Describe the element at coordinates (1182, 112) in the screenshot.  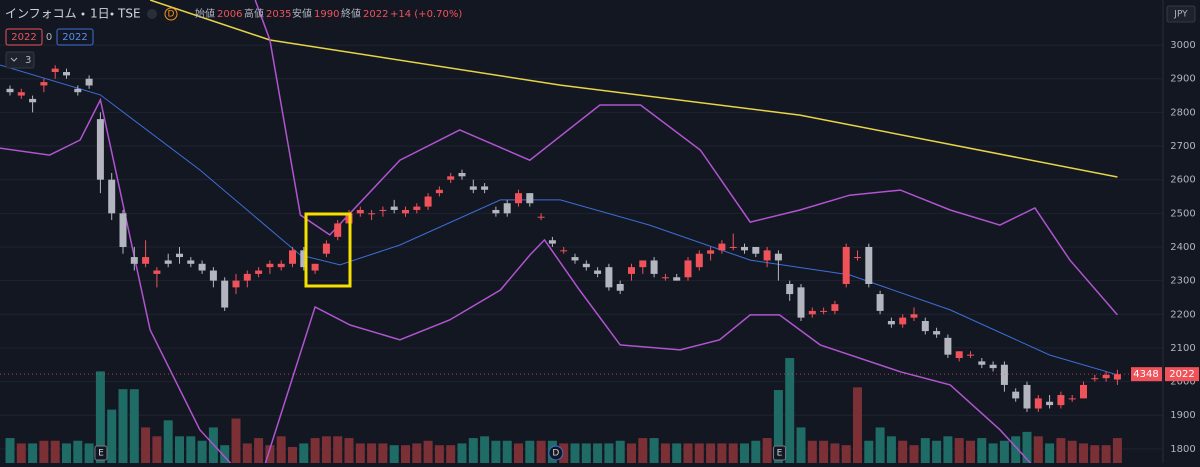
I see `y-tick-label: 2800` at that location.